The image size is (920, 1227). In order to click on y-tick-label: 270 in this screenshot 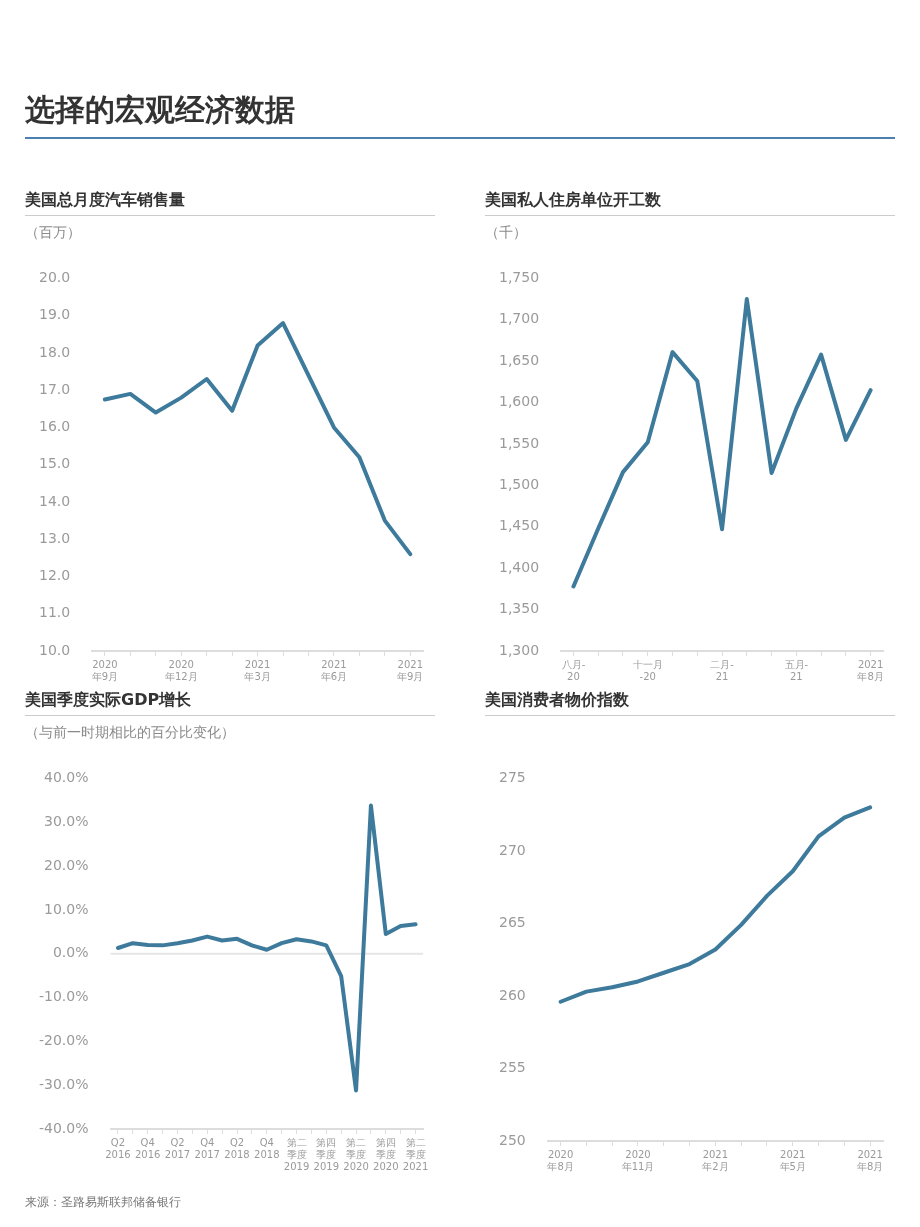, I will do `click(512, 849)`.